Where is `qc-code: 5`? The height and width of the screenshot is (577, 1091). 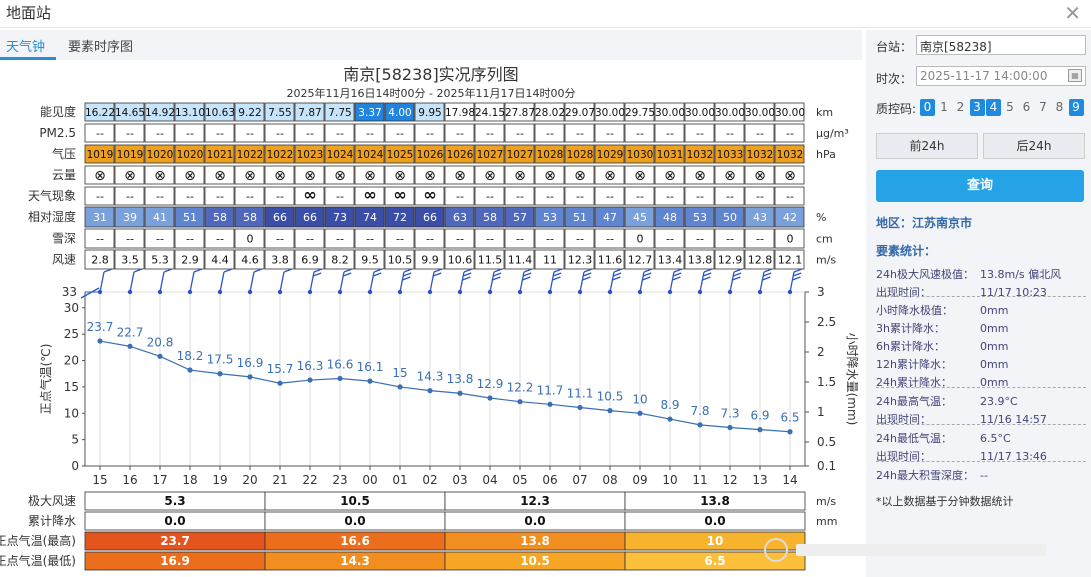 qc-code: 5 is located at coordinates (1010, 107).